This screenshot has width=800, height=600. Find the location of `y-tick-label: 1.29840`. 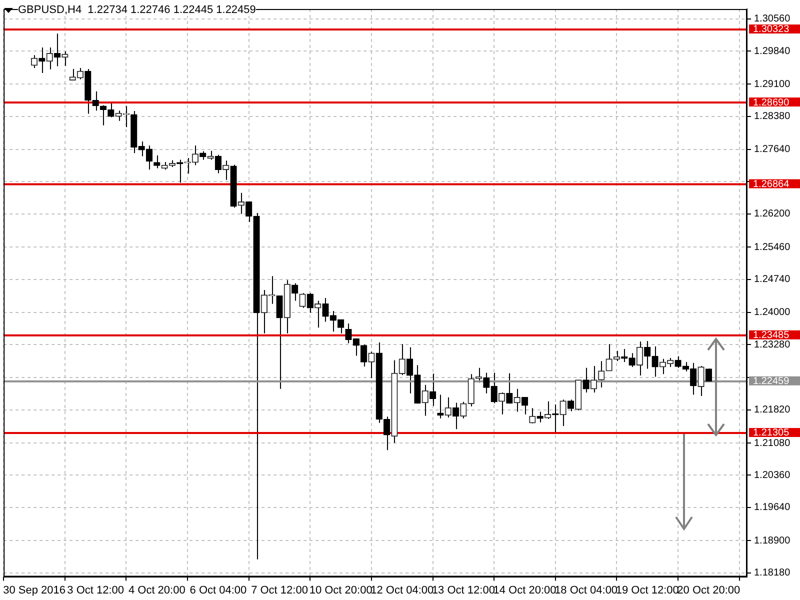

y-tick-label: 1.29840 is located at coordinates (772, 51).